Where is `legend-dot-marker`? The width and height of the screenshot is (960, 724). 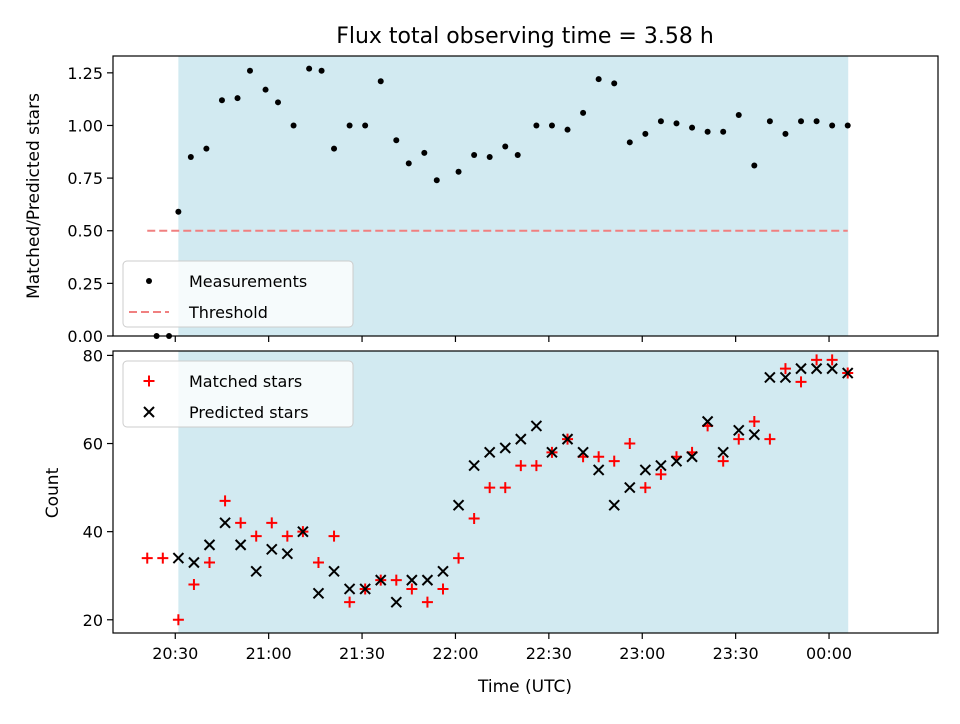 legend-dot-marker is located at coordinates (149, 281).